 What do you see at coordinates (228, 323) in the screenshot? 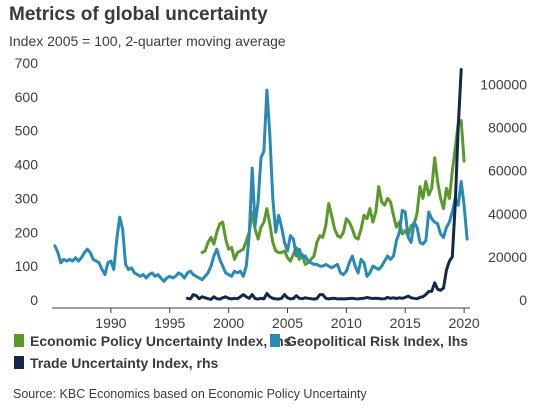
I see `x-tick-label: 2000` at bounding box center [228, 323].